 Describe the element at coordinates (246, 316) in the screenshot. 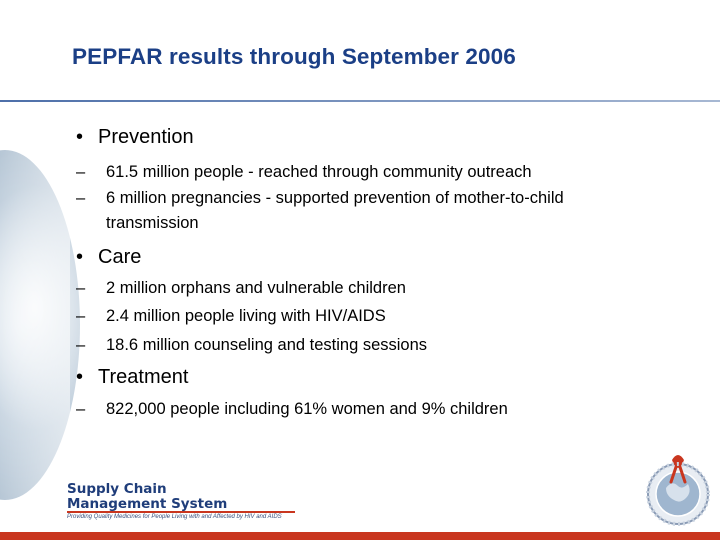

I see `list-item-text: 2.4 million people living with HIV/AIDS` at that location.